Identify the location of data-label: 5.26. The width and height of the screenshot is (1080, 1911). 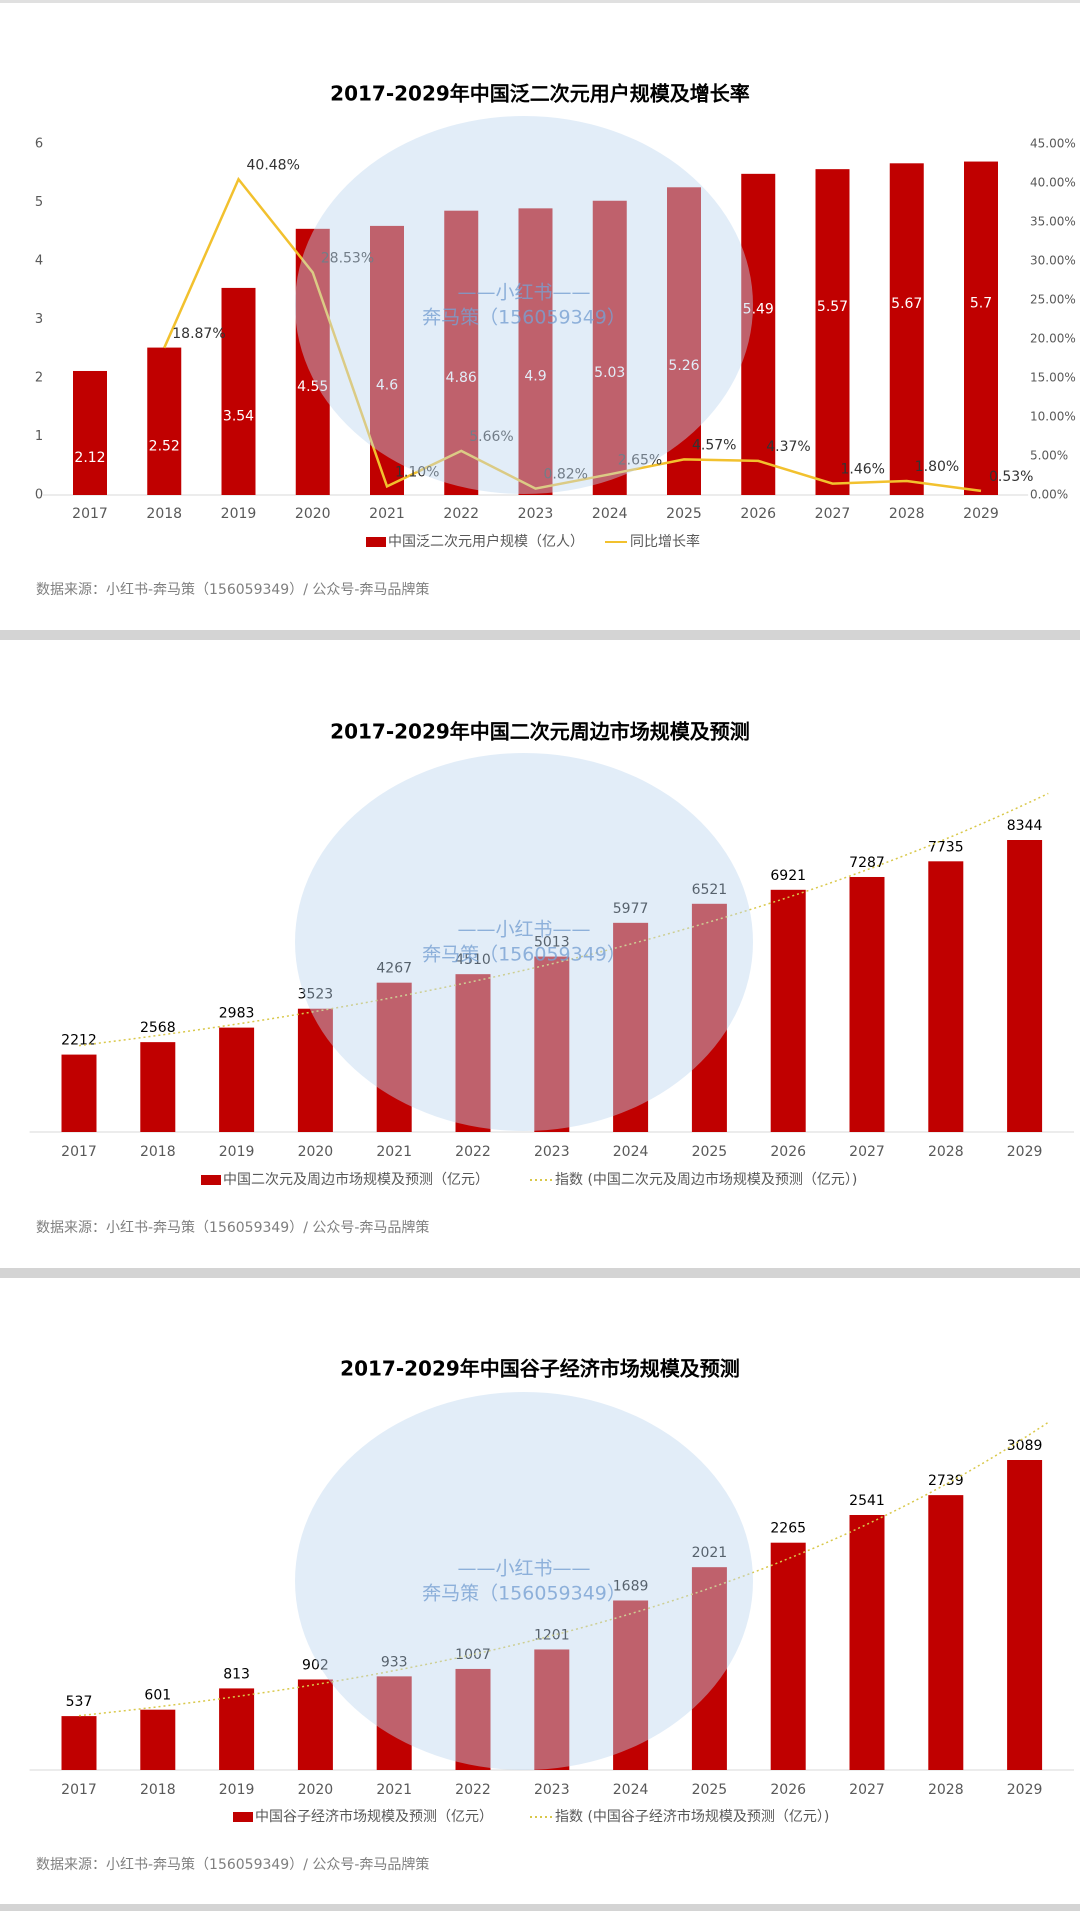
(683, 366).